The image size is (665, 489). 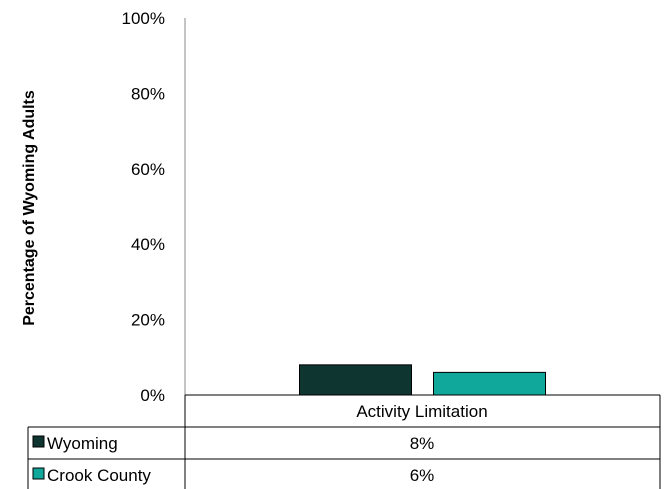 I want to click on legend-key-wyoming, so click(x=38, y=441).